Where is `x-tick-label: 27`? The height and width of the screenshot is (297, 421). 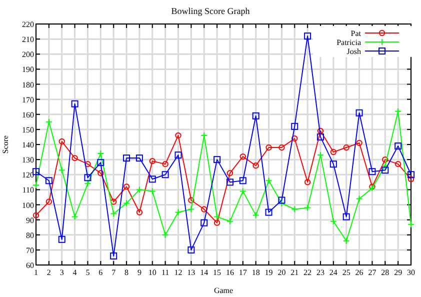 x-tick-label: 27 is located at coordinates (372, 272).